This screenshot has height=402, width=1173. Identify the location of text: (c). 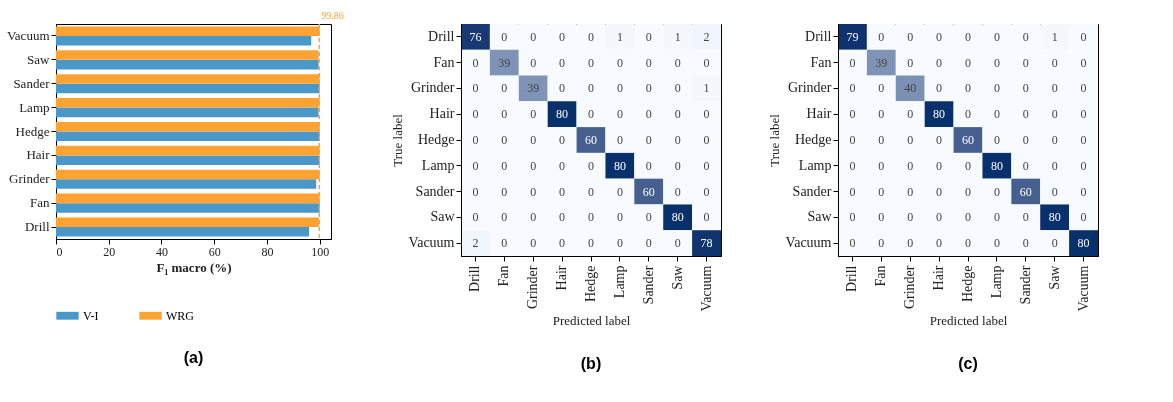
(968, 363).